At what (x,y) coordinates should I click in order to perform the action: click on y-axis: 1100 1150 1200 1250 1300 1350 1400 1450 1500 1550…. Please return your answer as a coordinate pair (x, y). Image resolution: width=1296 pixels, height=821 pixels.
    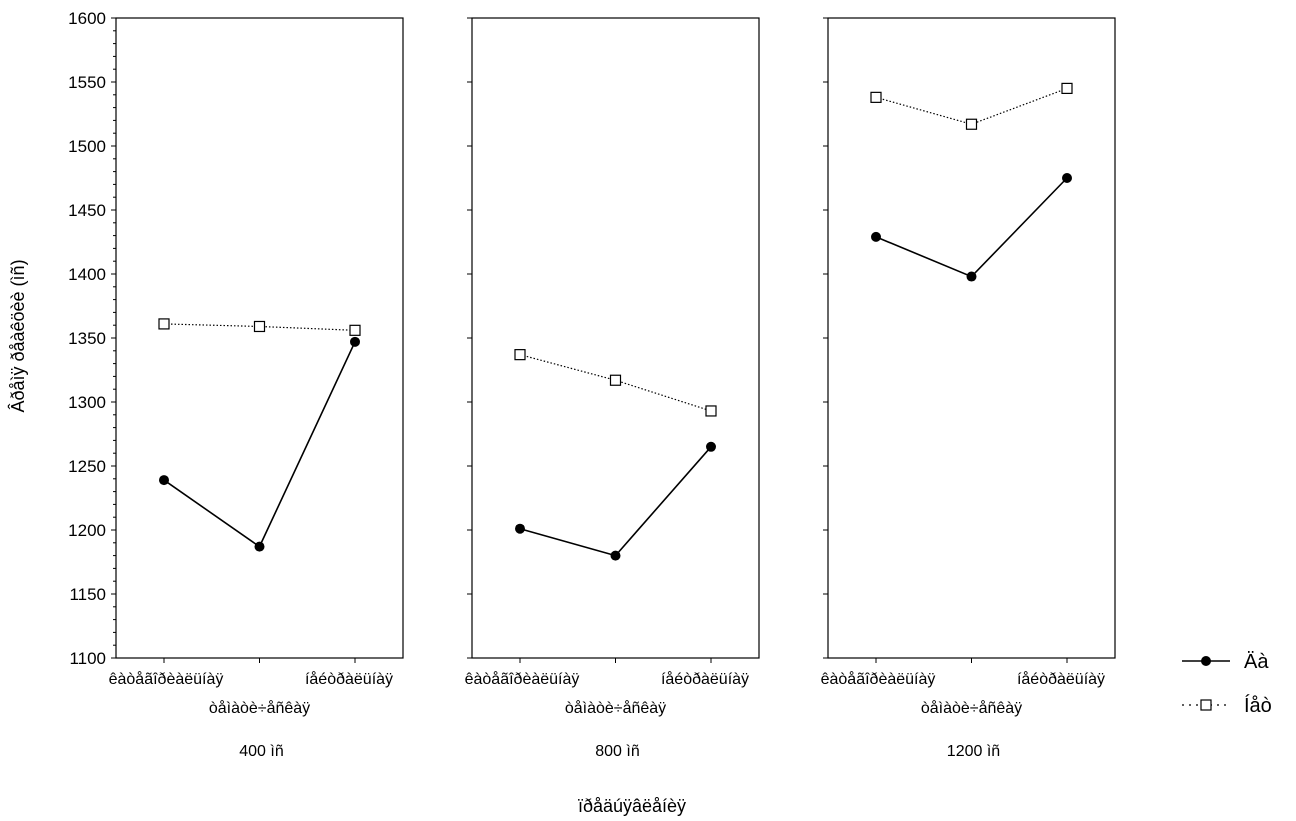
    Looking at the image, I should click on (92, 338).